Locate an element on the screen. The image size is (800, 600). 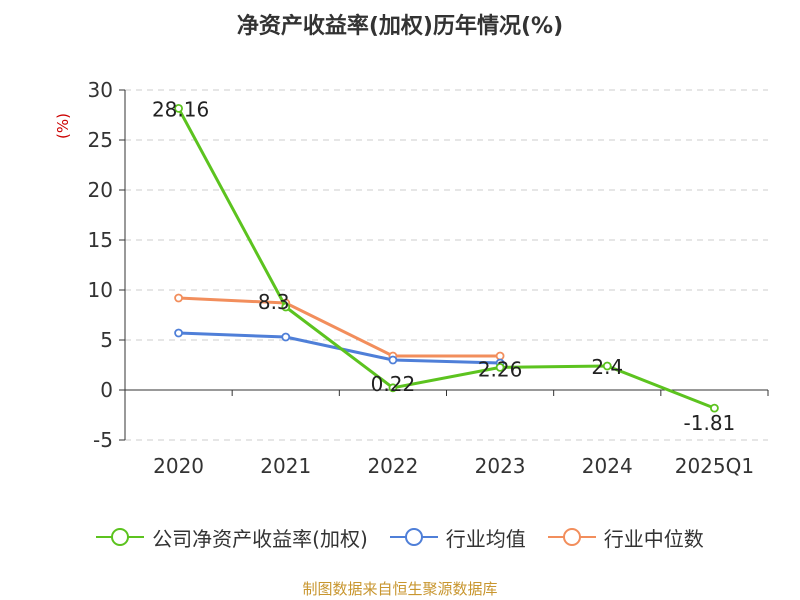
data-label: 2.4 is located at coordinates (607, 367).